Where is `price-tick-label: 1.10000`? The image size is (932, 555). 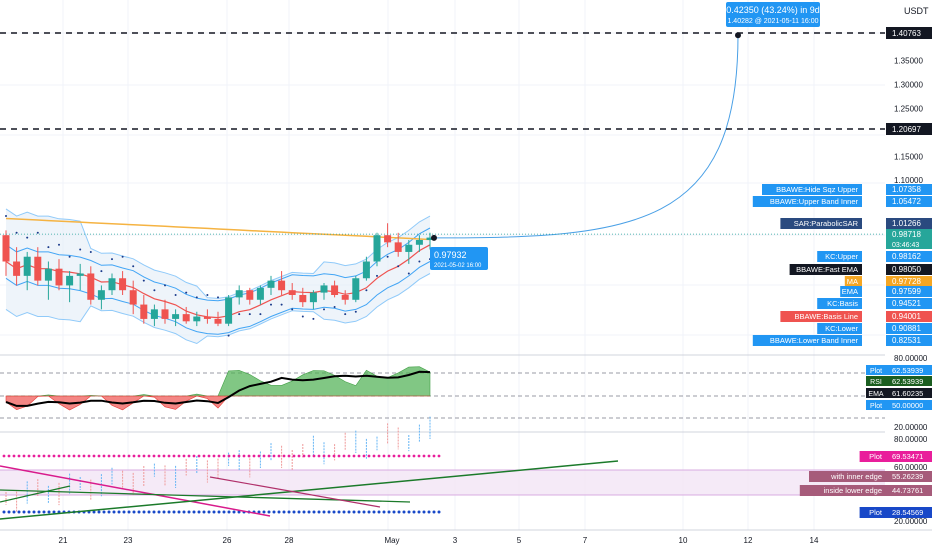
price-tick-label: 1.10000 is located at coordinates (908, 180).